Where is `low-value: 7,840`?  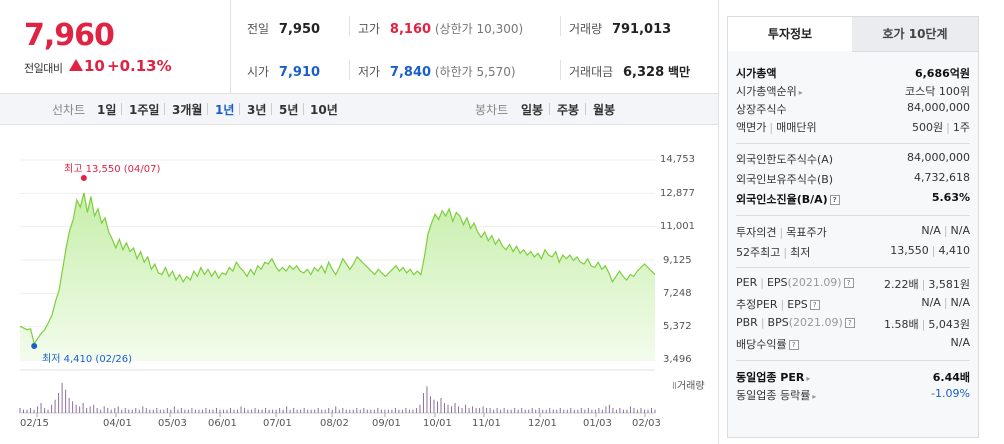 low-value: 7,840 is located at coordinates (410, 72).